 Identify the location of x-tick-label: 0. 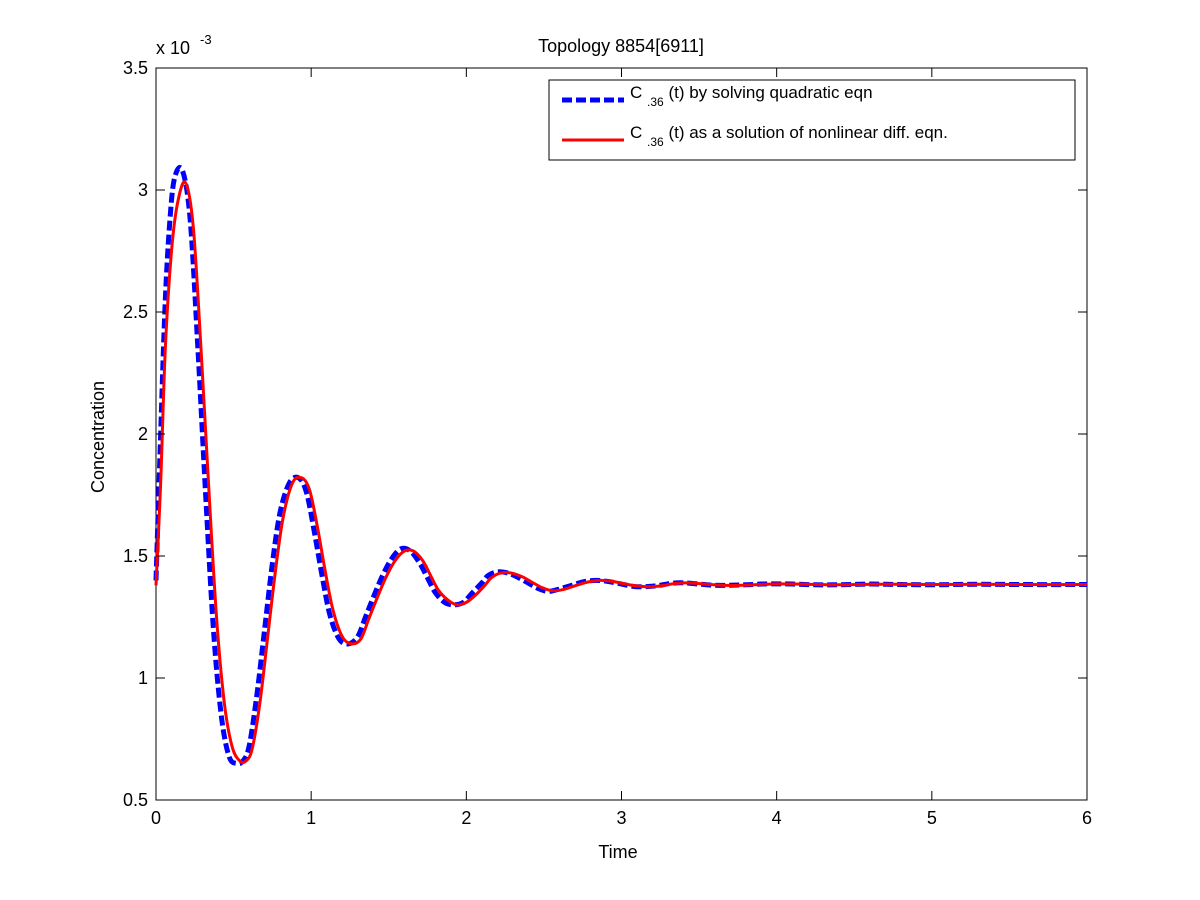
(156, 818).